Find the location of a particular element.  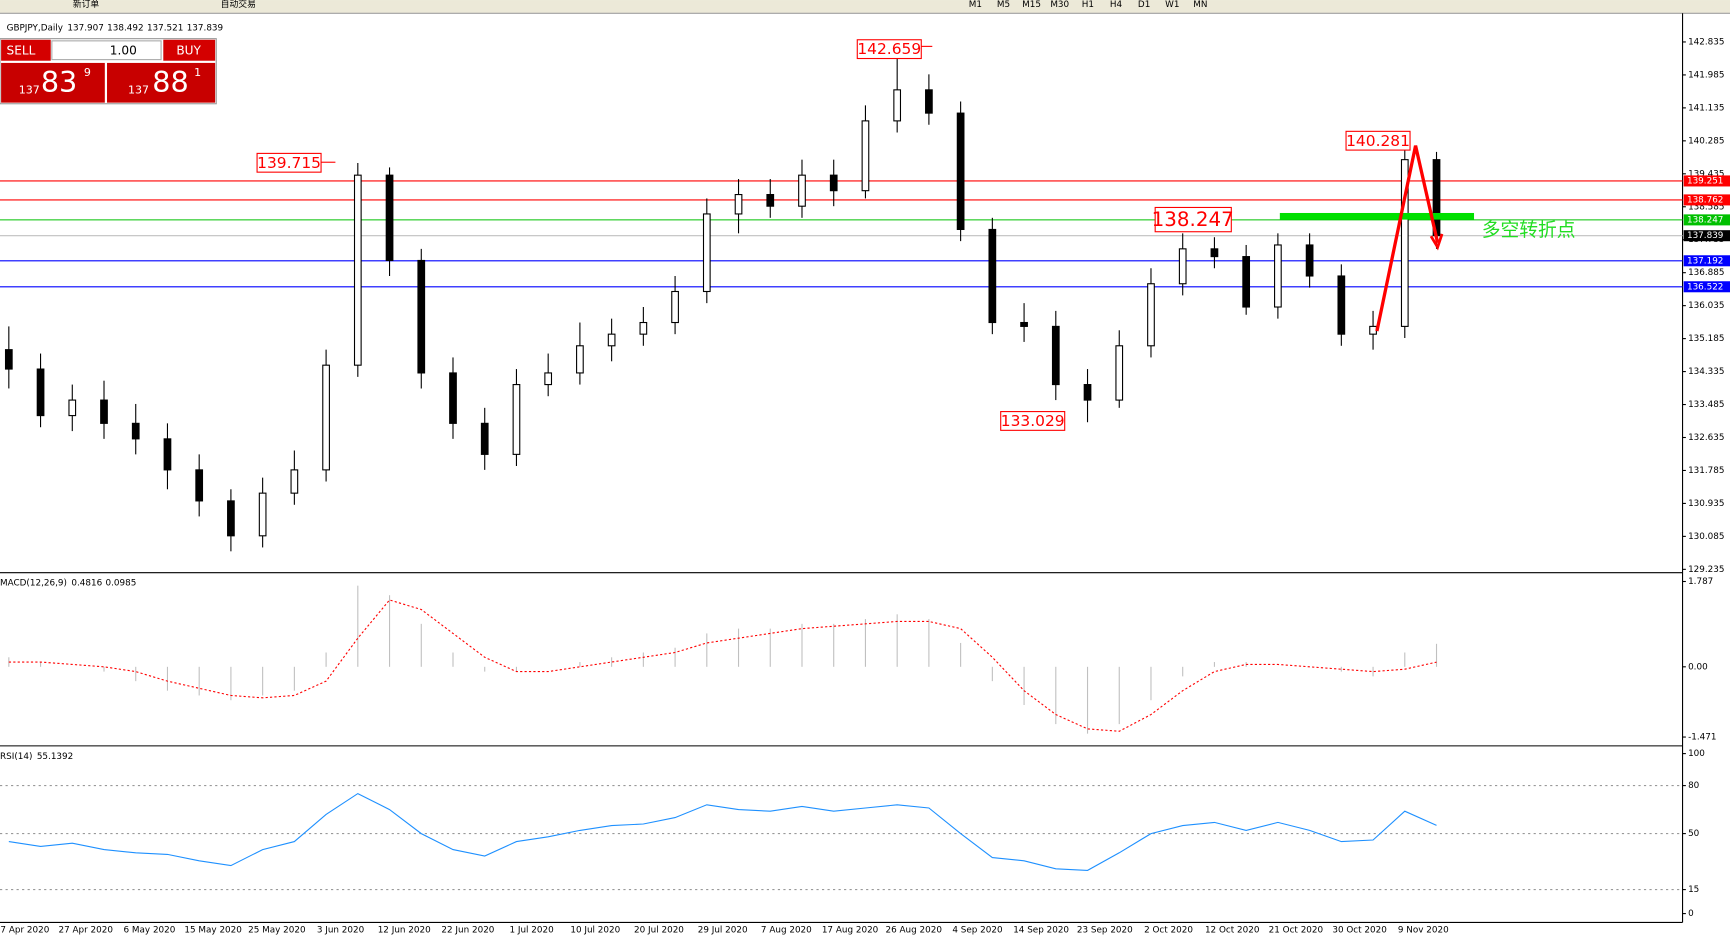

y-tick-label: 140.285 is located at coordinates (1706, 141).